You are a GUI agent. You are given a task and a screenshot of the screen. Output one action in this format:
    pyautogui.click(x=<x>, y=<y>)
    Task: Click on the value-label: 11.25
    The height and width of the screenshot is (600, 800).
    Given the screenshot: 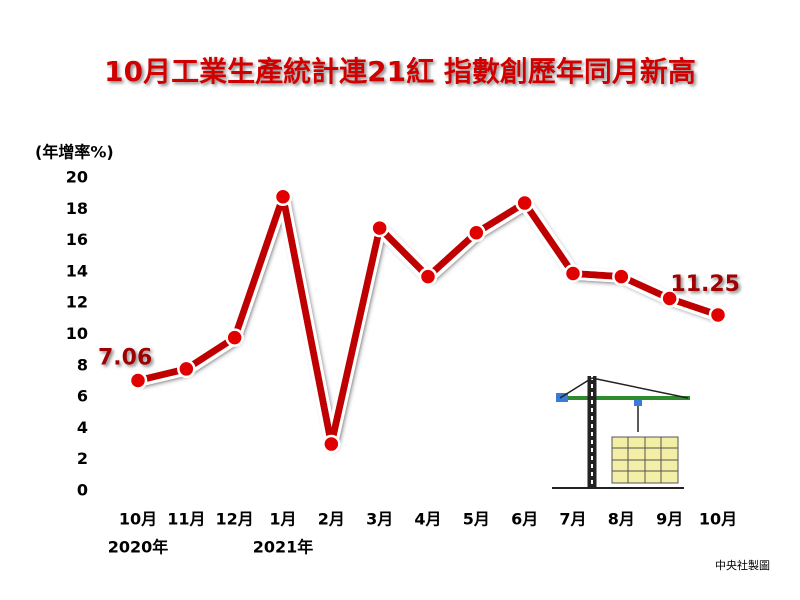 What is the action you would take?
    pyautogui.click(x=705, y=284)
    